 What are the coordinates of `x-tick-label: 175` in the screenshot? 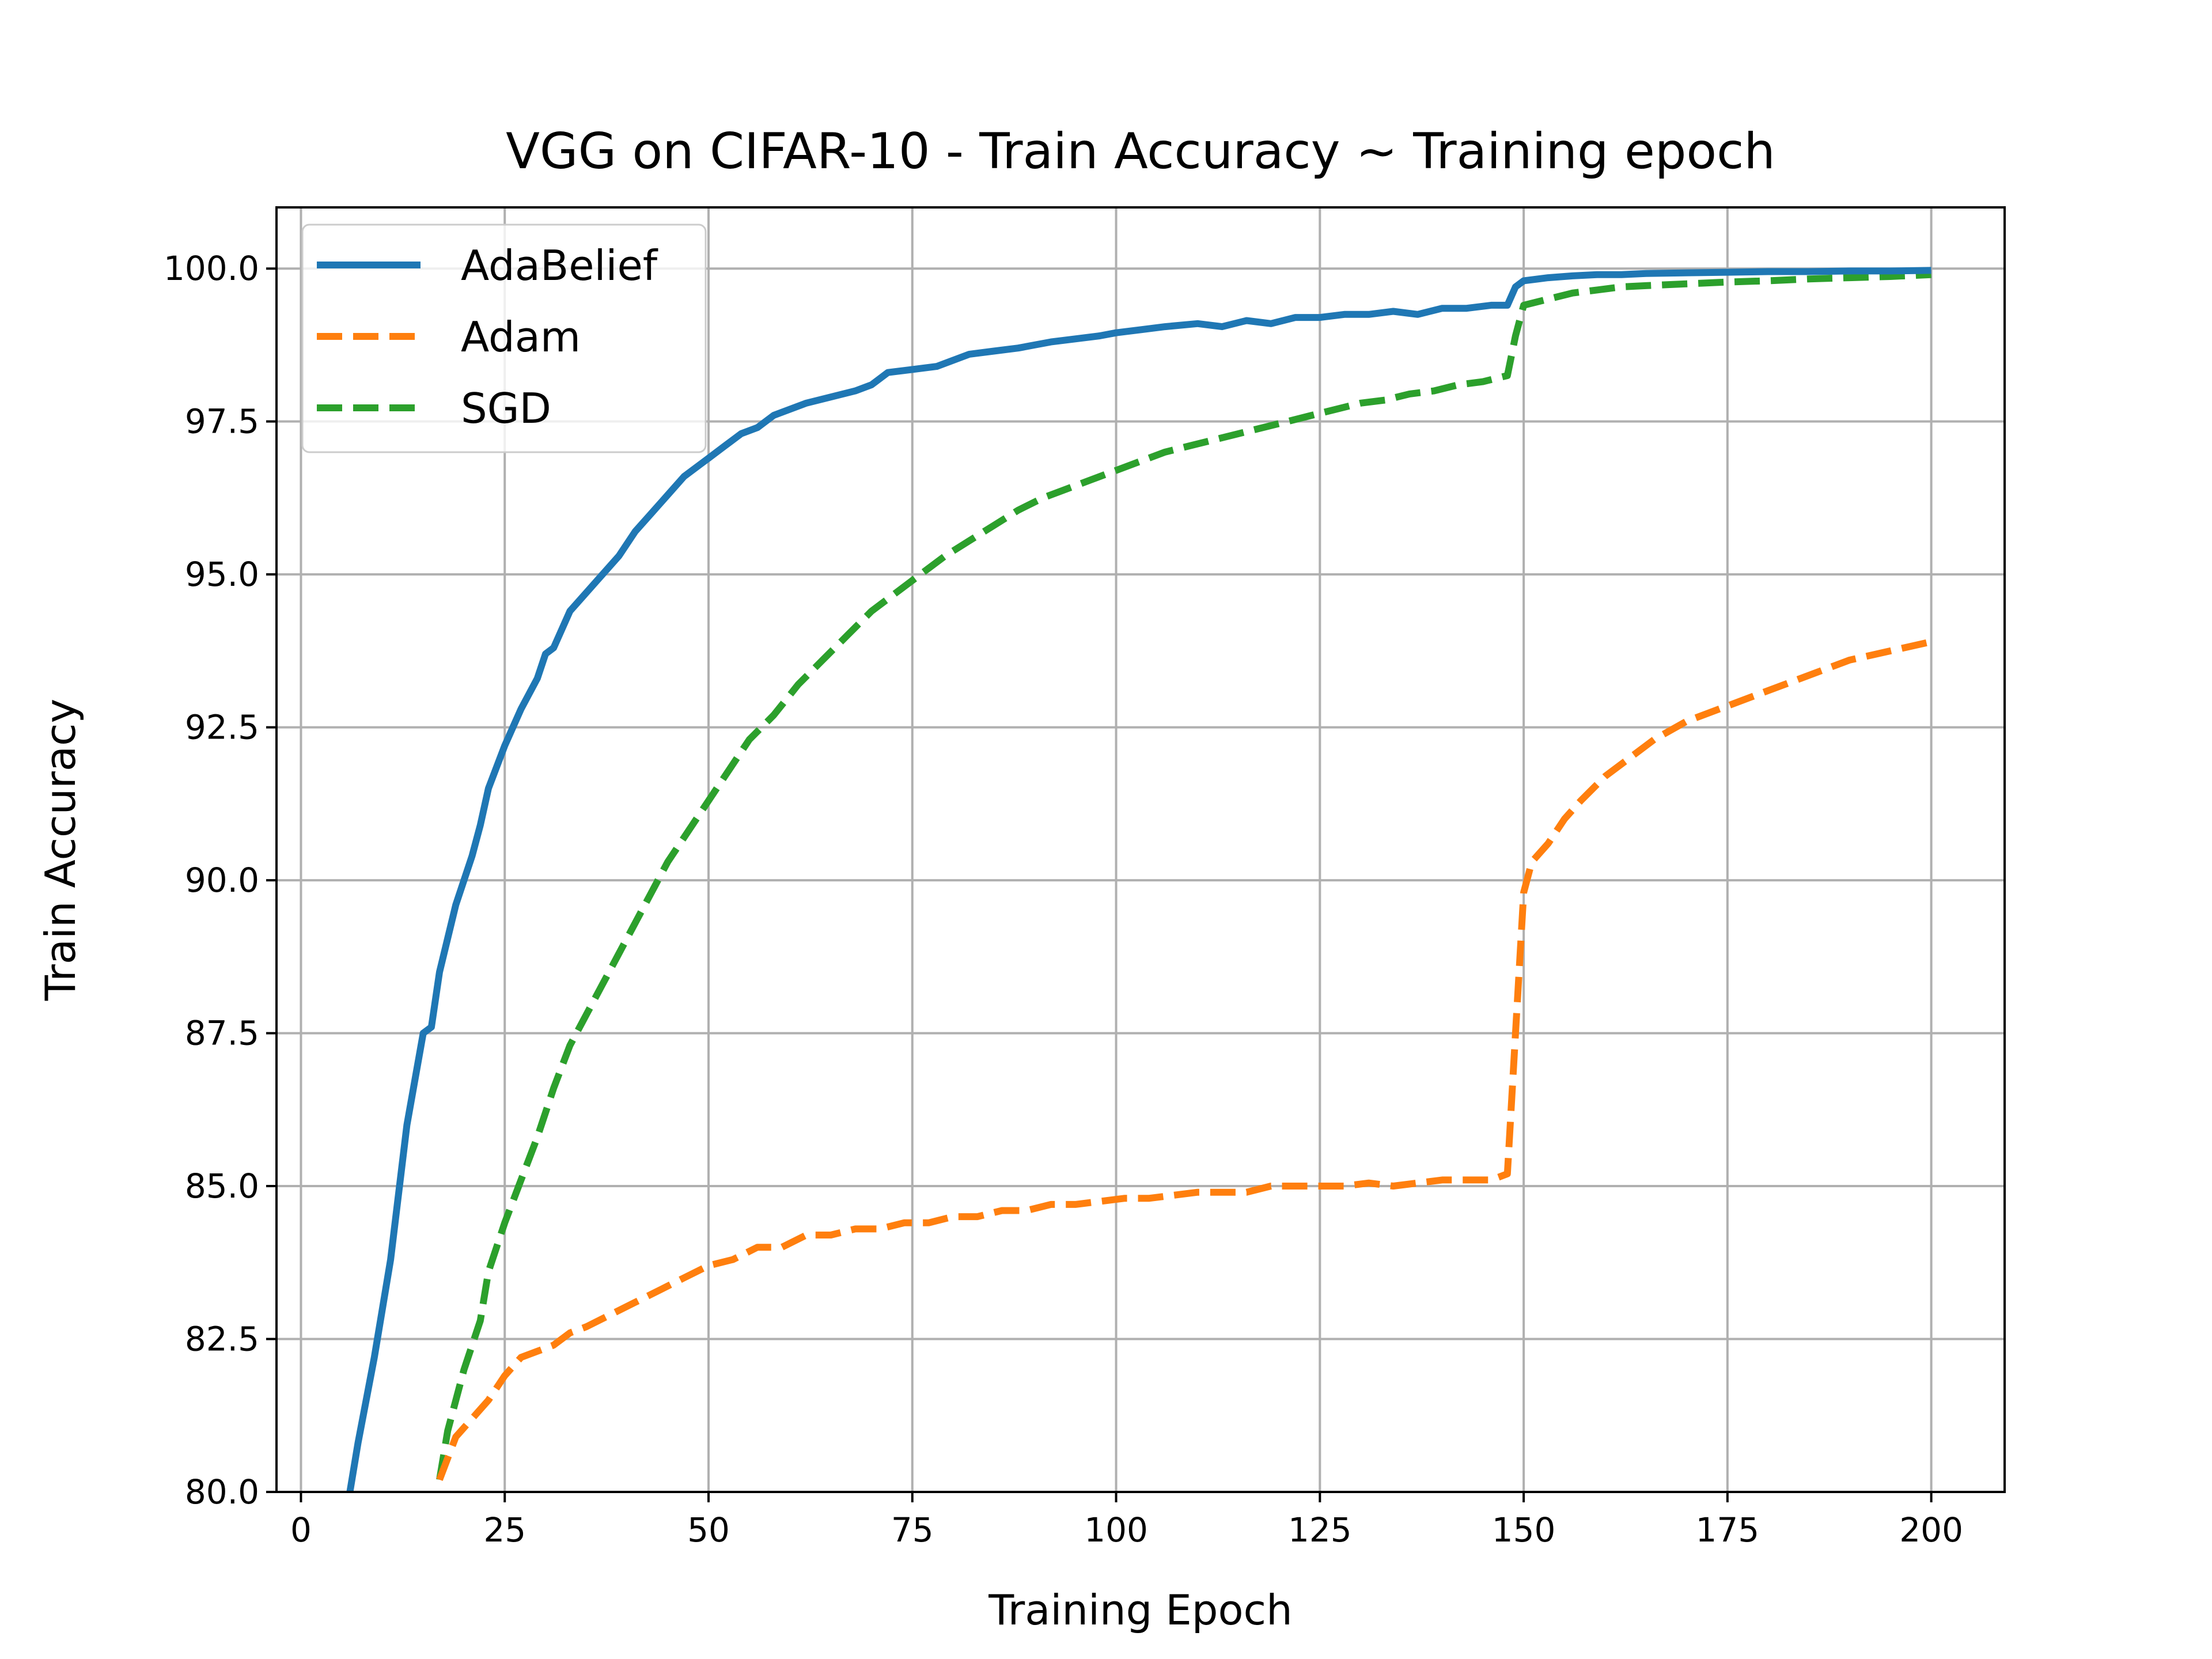 It's located at (1728, 1530).